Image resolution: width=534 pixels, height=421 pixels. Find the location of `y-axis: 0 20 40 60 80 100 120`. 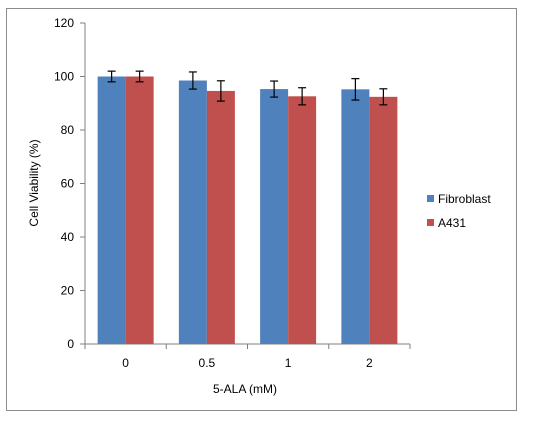

y-axis: 0 20 40 60 80 100 120 is located at coordinates (70, 183).